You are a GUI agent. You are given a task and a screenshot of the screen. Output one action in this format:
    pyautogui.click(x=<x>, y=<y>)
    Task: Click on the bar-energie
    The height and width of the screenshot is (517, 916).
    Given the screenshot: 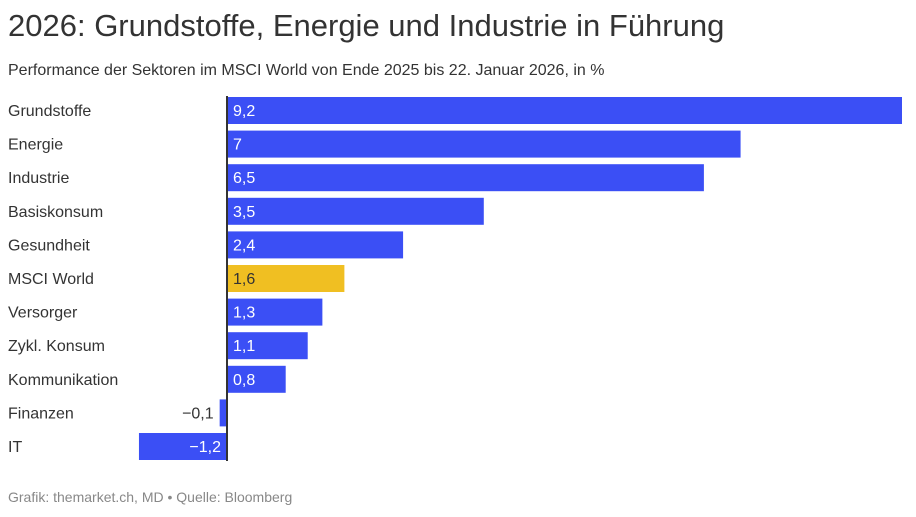 What is the action you would take?
    pyautogui.click(x=484, y=144)
    